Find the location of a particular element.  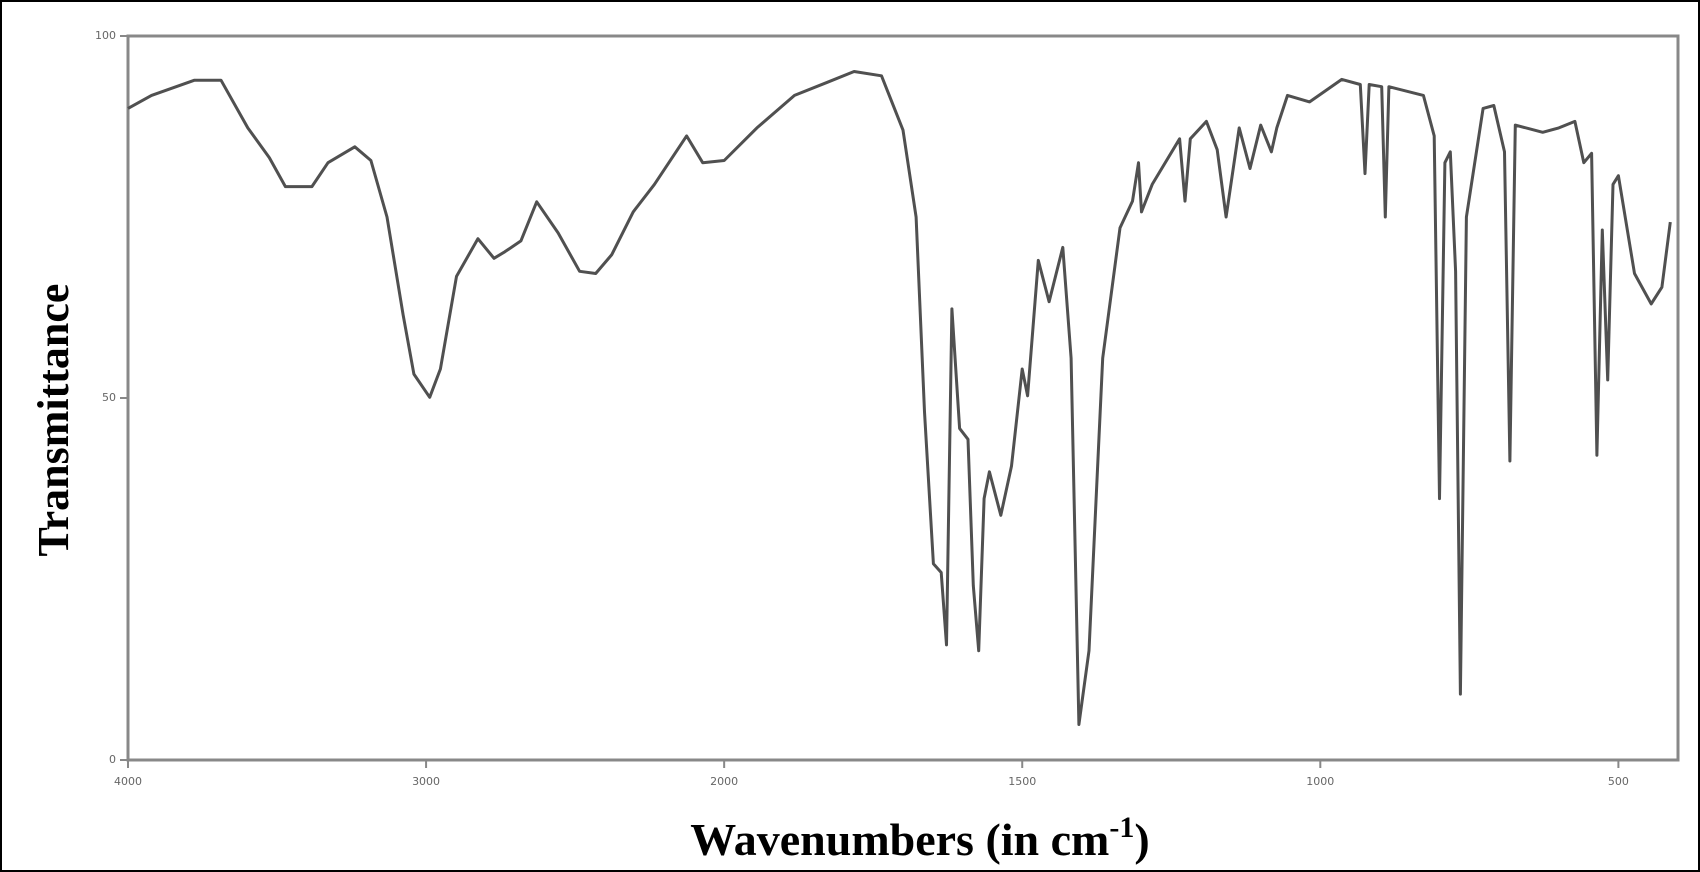

x-axis-label-text: Wavenumbers (in cm is located at coordinates (899, 839).